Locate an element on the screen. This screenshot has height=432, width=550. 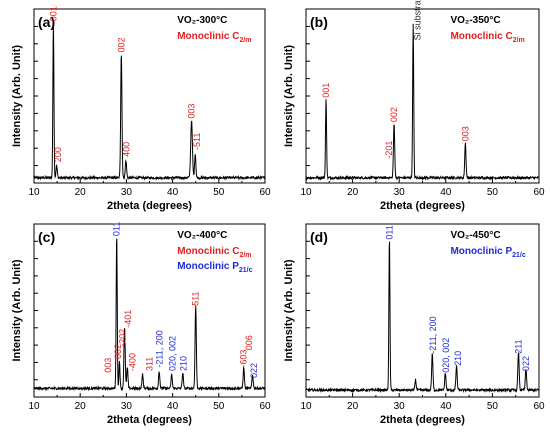
panel-title: VO₂-450°C is located at coordinates (475, 235).